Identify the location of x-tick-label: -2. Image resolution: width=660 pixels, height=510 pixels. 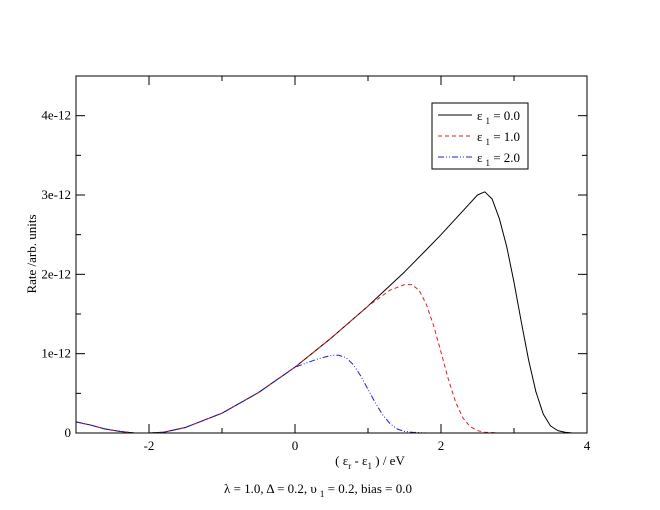
(149, 445).